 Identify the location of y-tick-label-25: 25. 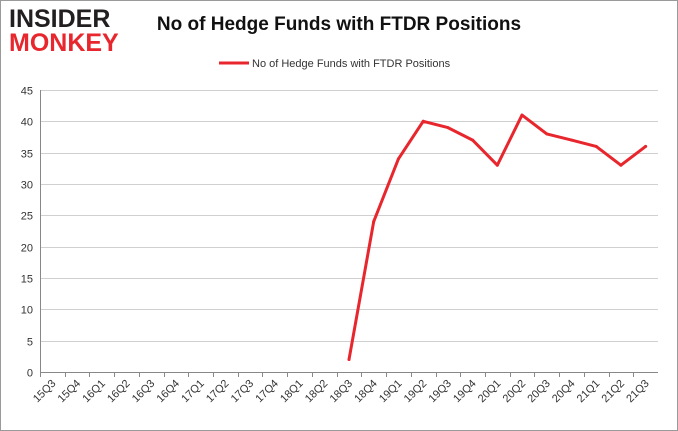
(27, 217).